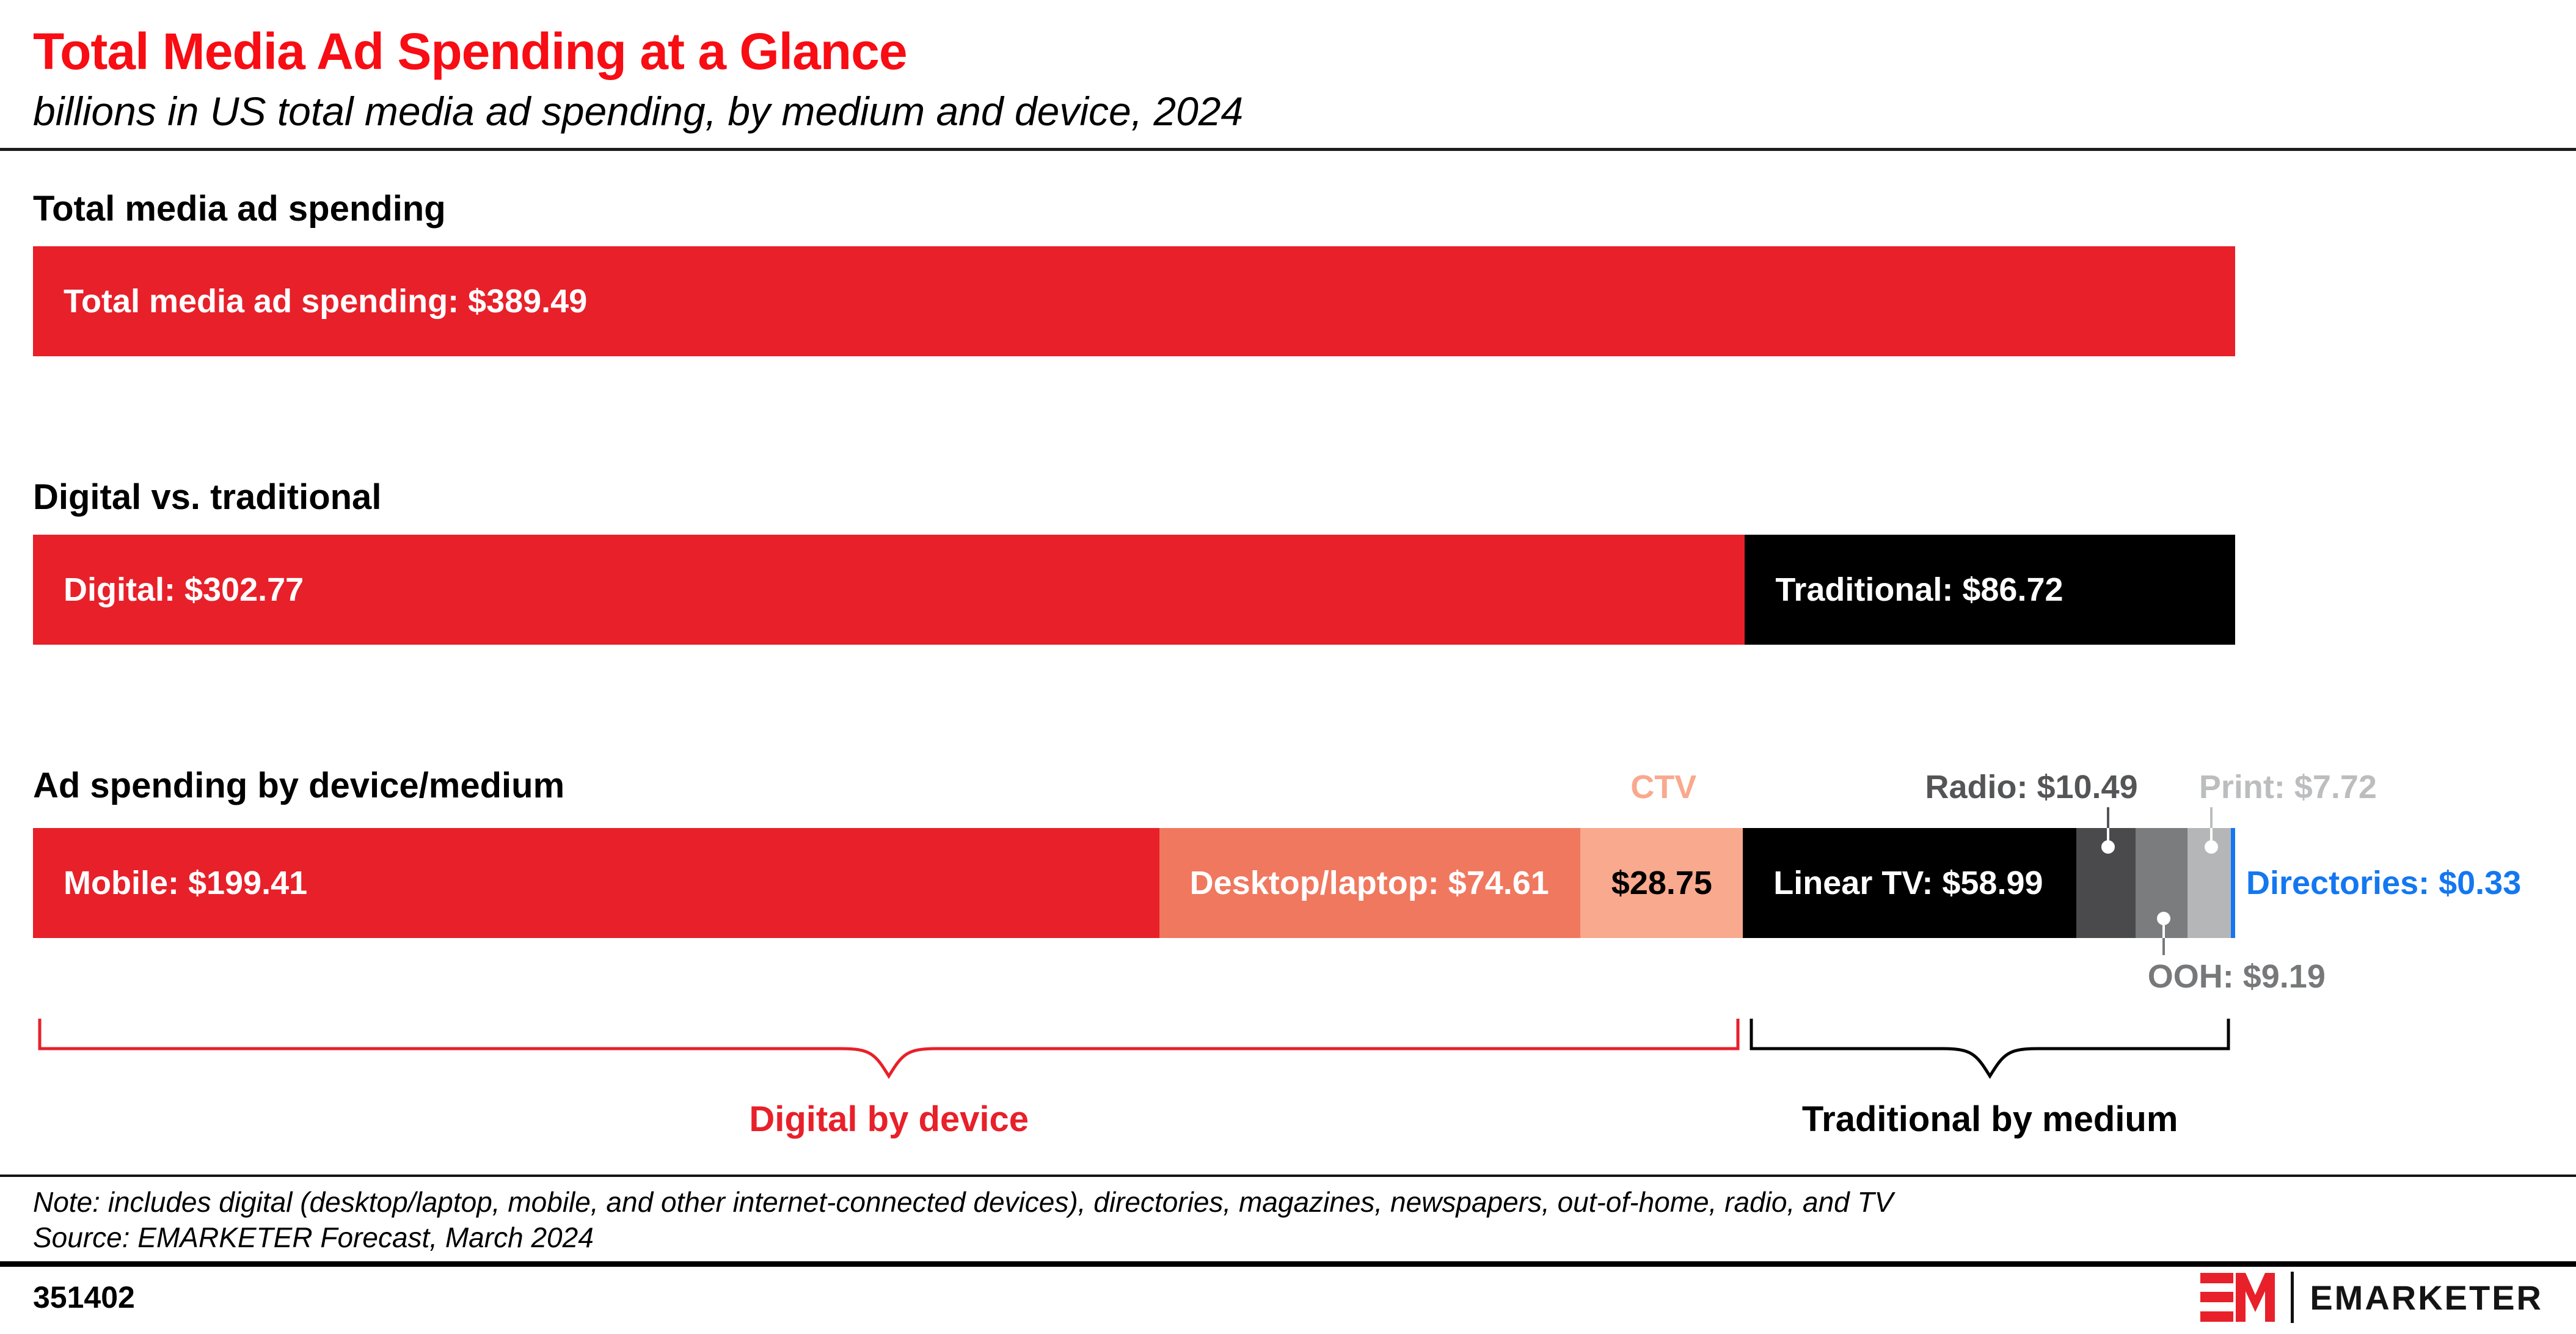 The width and height of the screenshot is (2576, 1334). What do you see at coordinates (2292, 1297) in the screenshot?
I see `logo-divider` at bounding box center [2292, 1297].